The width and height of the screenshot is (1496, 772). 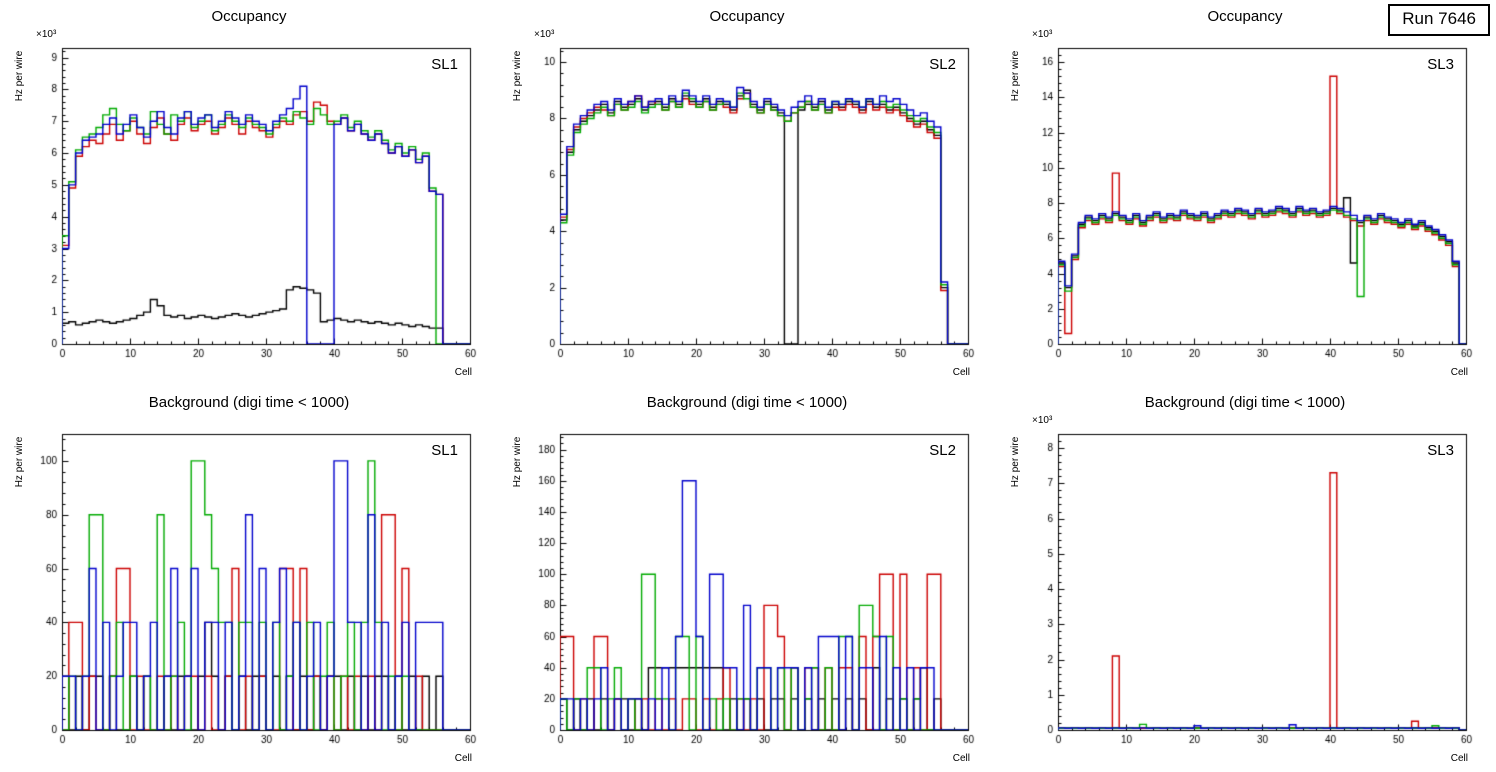 I want to click on run-label: Run 7646, so click(x=1439, y=20).